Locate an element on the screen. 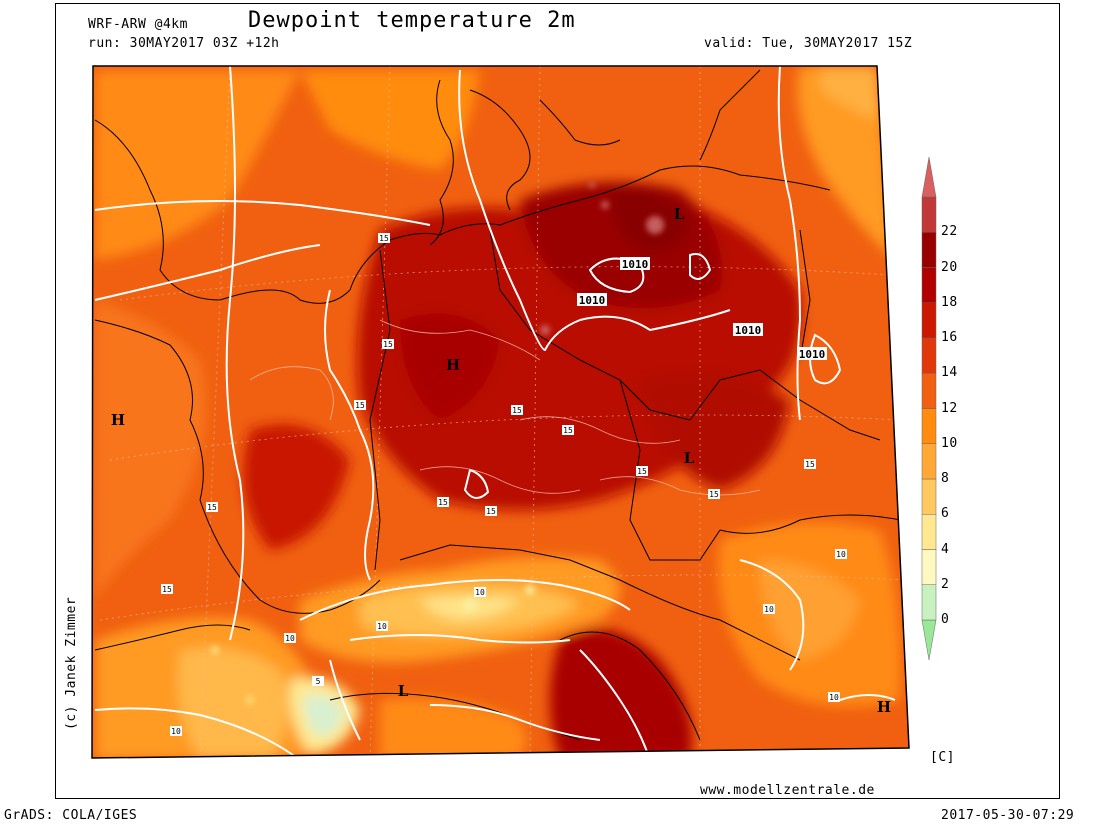 The width and height of the screenshot is (1100, 825). colorbar-tick-label: 22 is located at coordinates (949, 232).